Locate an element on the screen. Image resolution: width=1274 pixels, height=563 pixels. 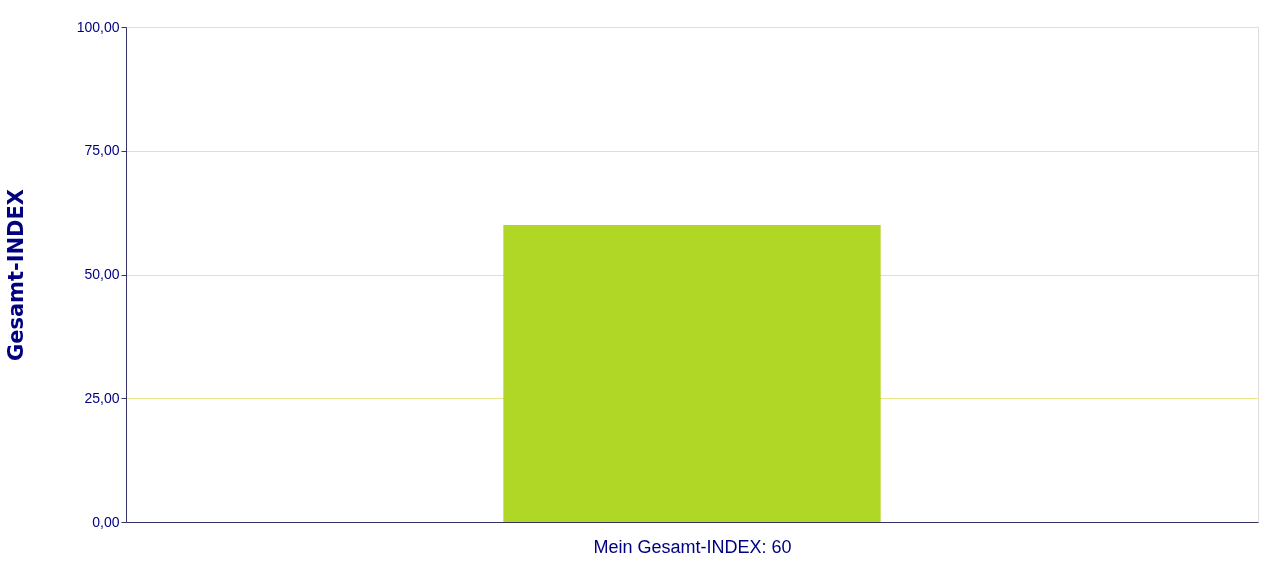
y-tick-label: 0,00 is located at coordinates (106, 521).